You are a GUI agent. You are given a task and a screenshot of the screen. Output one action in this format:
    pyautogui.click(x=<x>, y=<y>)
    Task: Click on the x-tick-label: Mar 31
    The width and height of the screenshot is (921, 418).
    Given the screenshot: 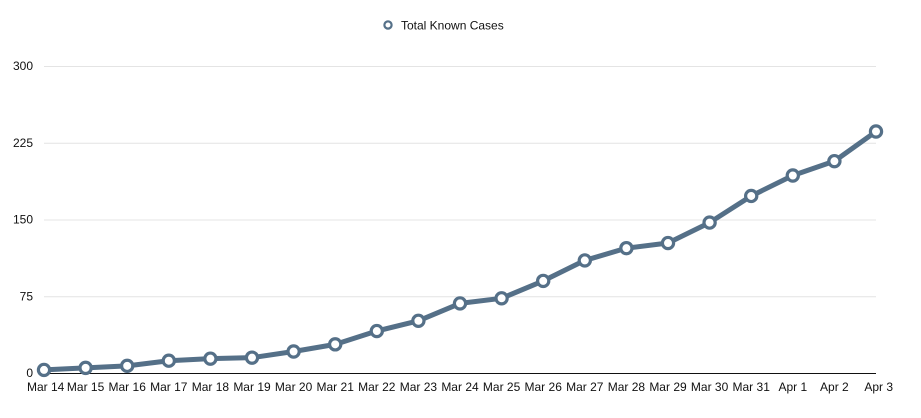 What is the action you would take?
    pyautogui.click(x=752, y=387)
    